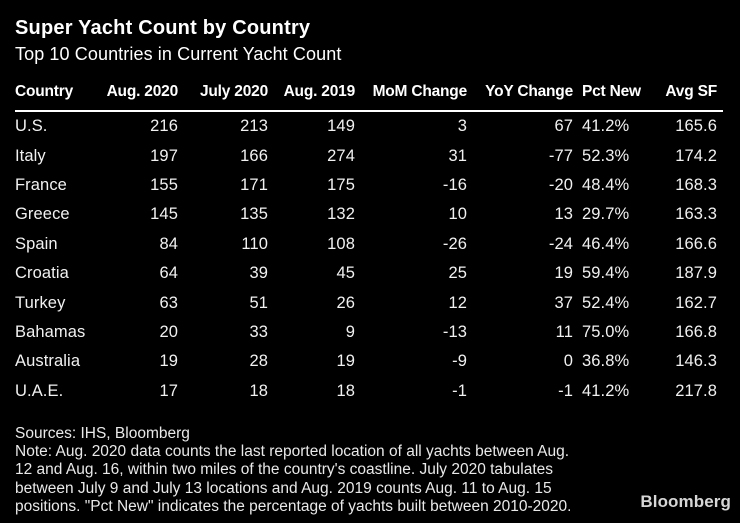 Image resolution: width=740 pixels, height=523 pixels. I want to click on cell-country: Turkey, so click(40, 302).